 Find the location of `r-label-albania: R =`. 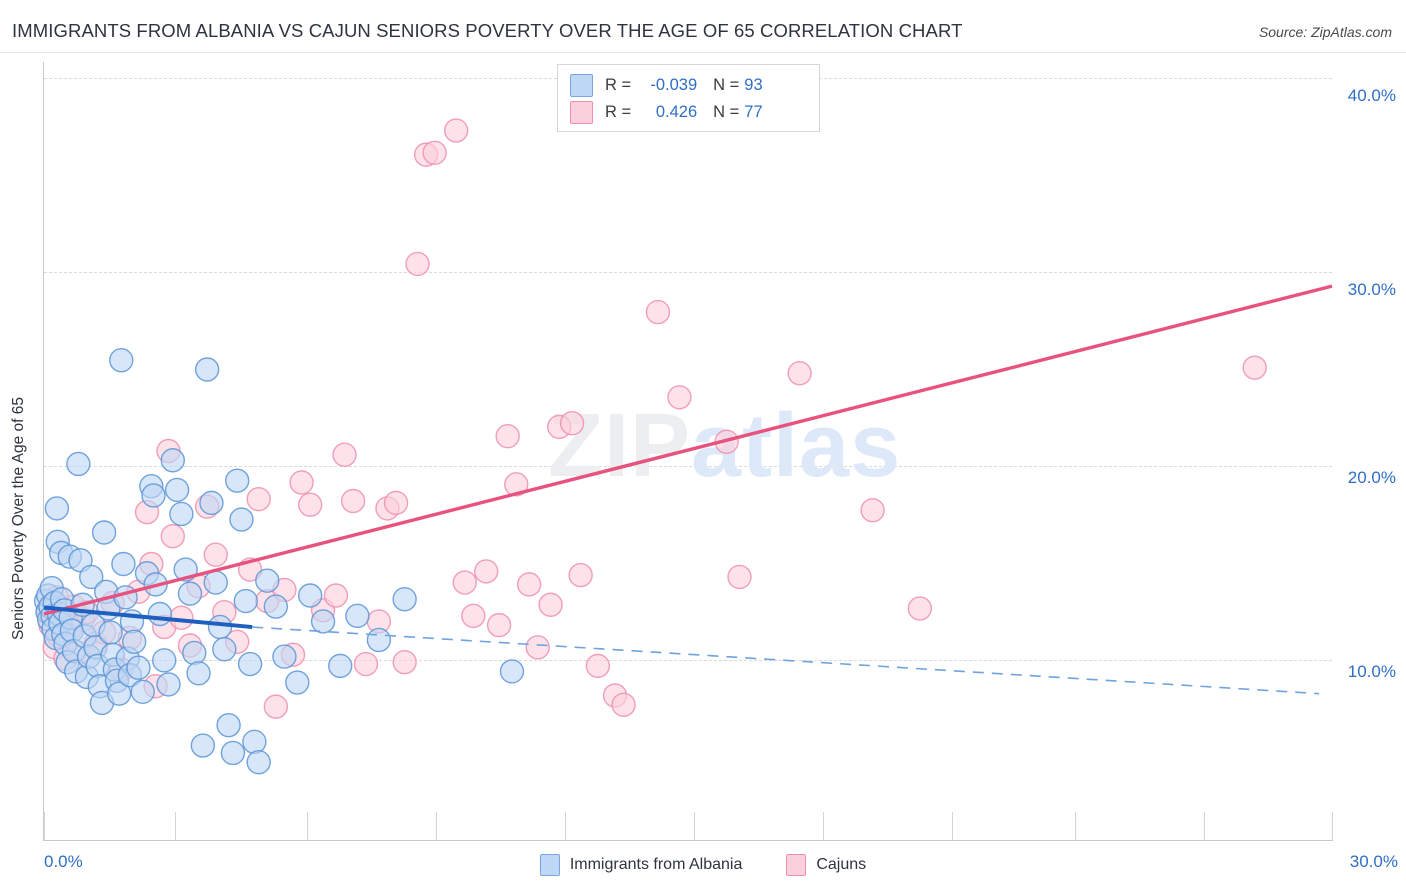

r-label-albania: R = is located at coordinates (618, 84).